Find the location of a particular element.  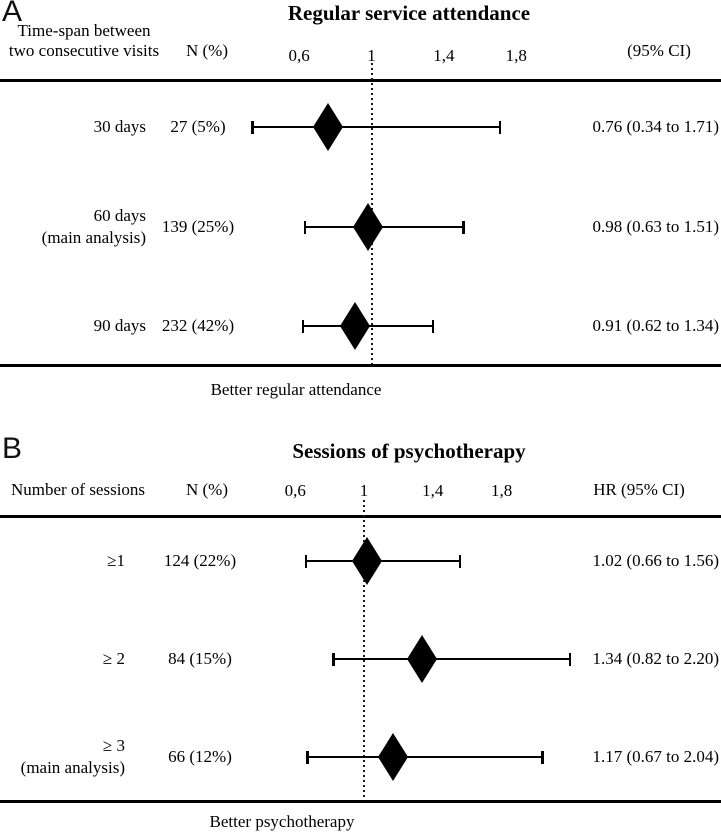

panel-b-direction-label: Better psychotherapy is located at coordinates (282, 821).